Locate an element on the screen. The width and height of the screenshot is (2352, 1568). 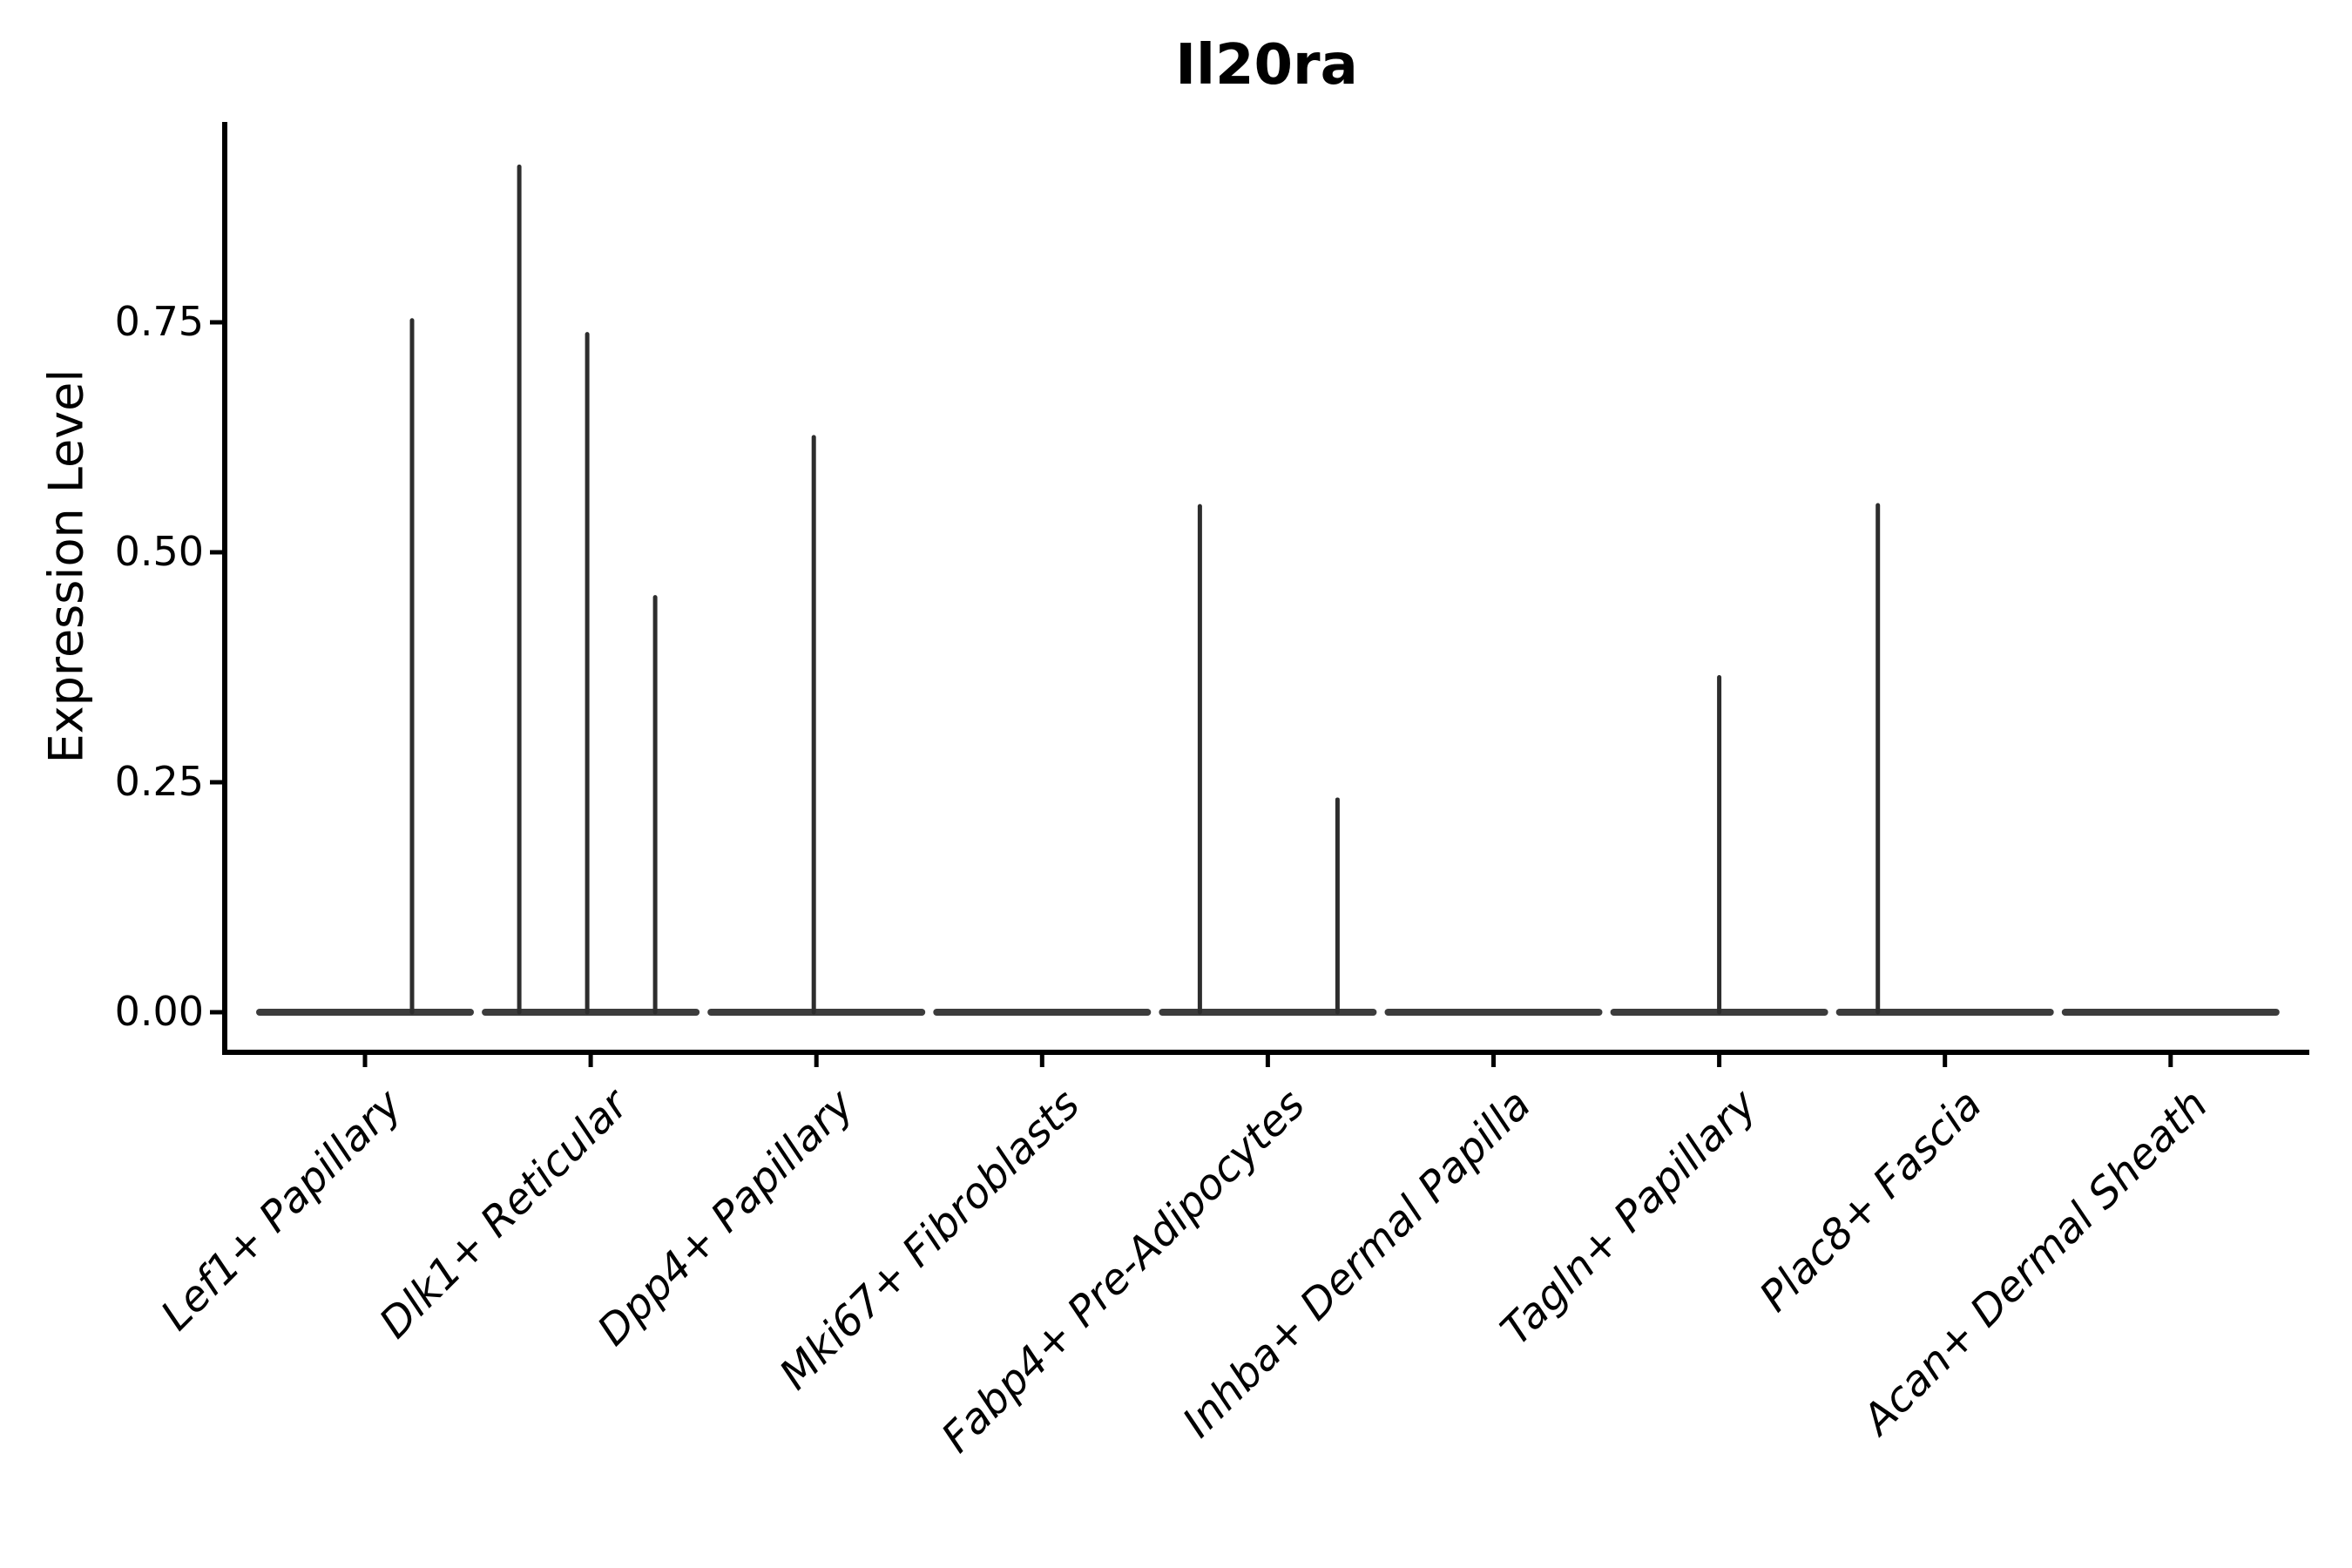
y-tick-label: 0.75 is located at coordinates (159, 321).